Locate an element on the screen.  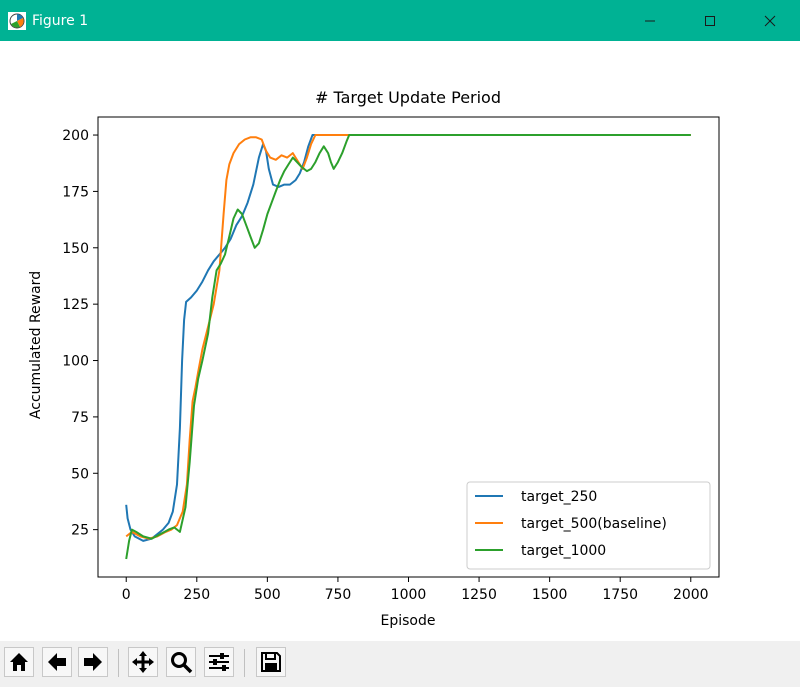
app-icon is located at coordinates (17, 21).